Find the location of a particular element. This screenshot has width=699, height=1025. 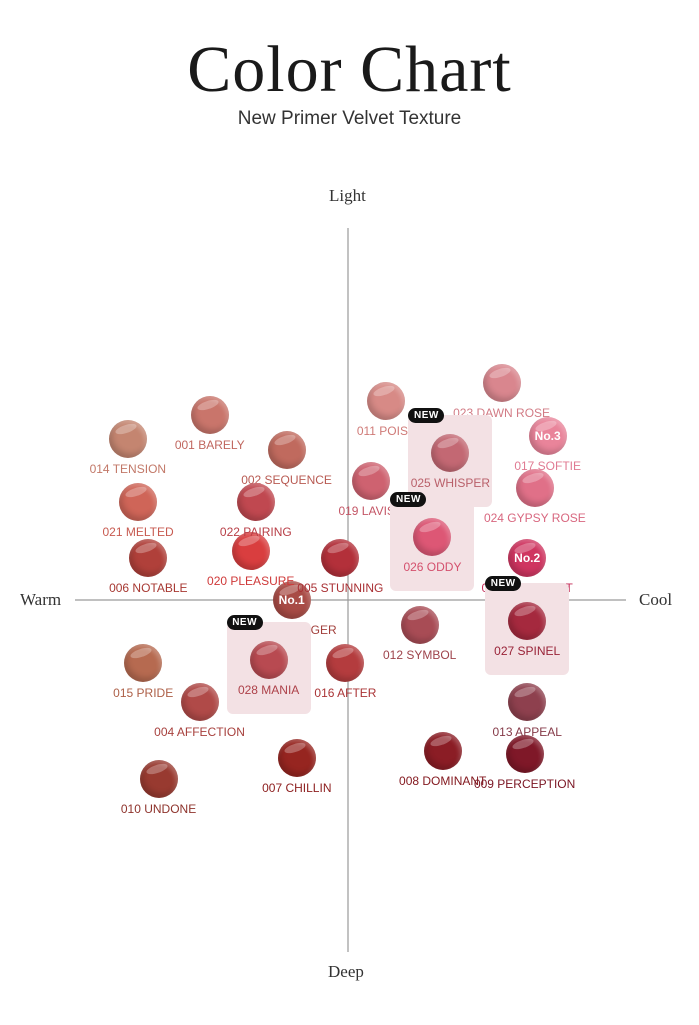

shade-label-024: 024 GYPSY ROSE is located at coordinates (534, 518).